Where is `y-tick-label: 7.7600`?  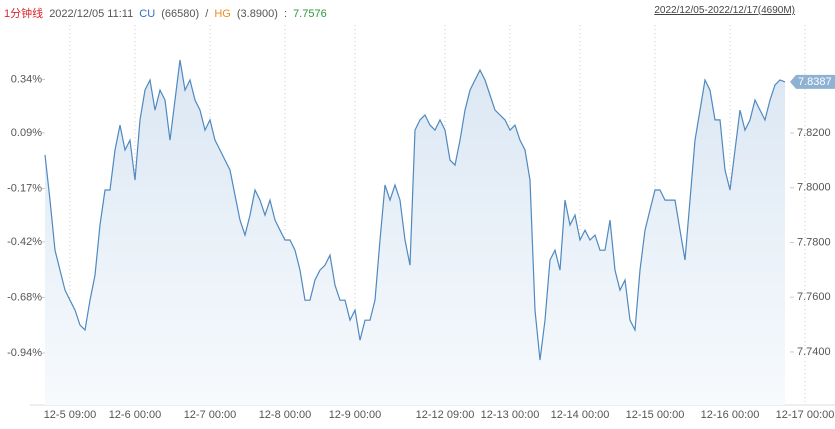
y-tick-label: 7.7600 is located at coordinates (814, 297).